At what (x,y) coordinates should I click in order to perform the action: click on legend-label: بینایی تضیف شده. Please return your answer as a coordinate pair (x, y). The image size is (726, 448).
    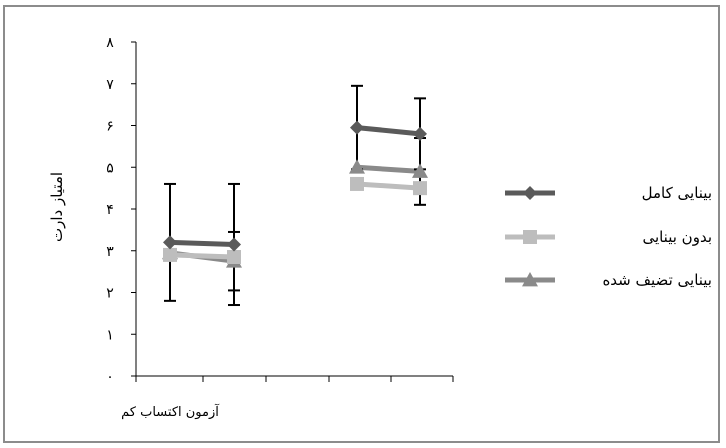
    Looking at the image, I should click on (657, 280).